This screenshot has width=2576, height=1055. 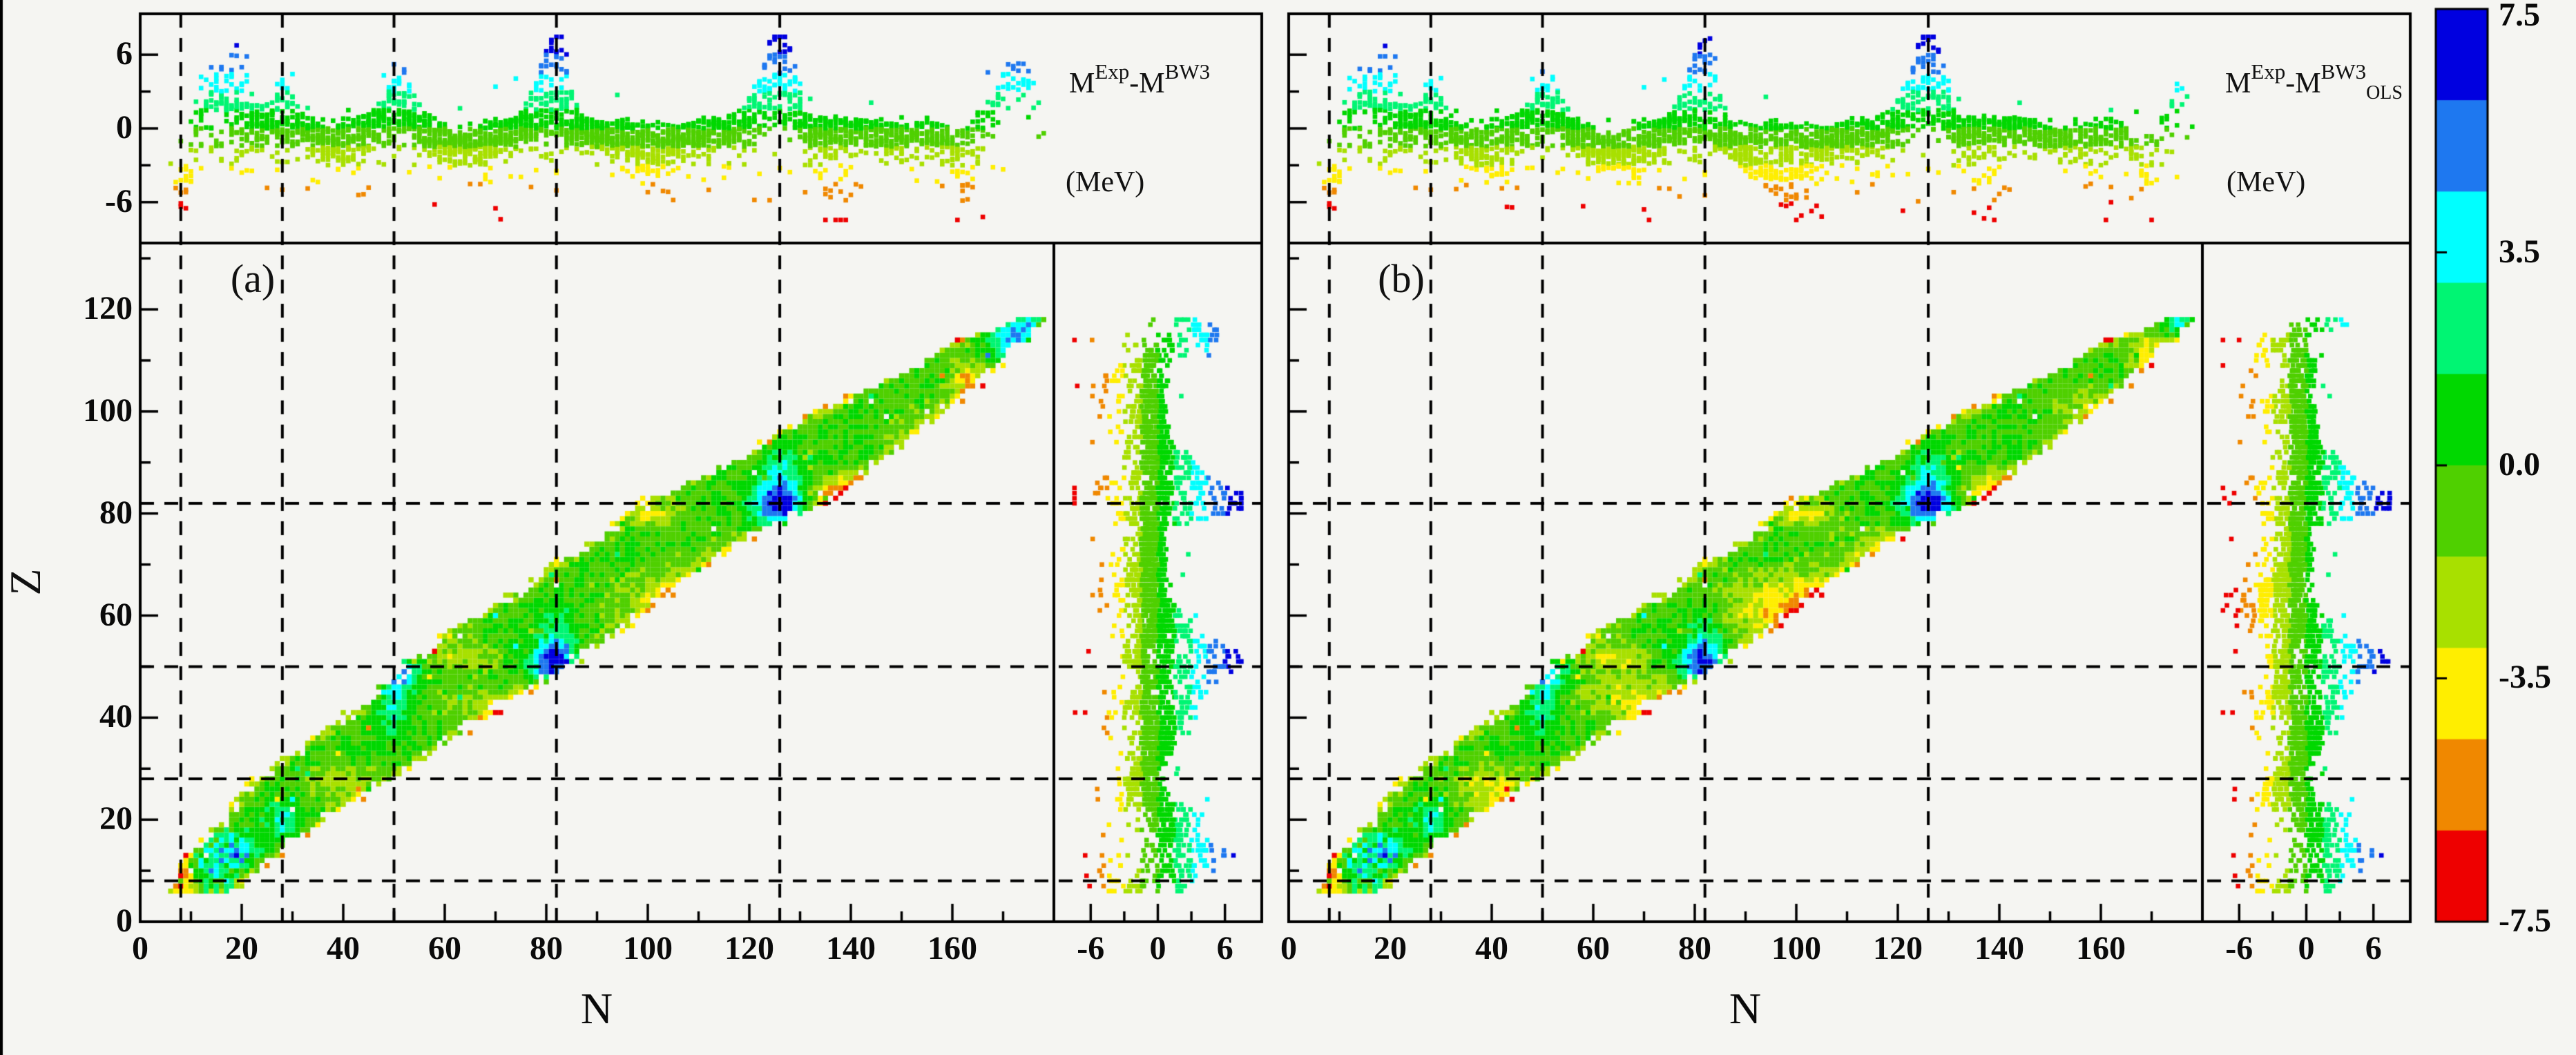 I want to click on m-model-sub: OLS, so click(x=2384, y=93).